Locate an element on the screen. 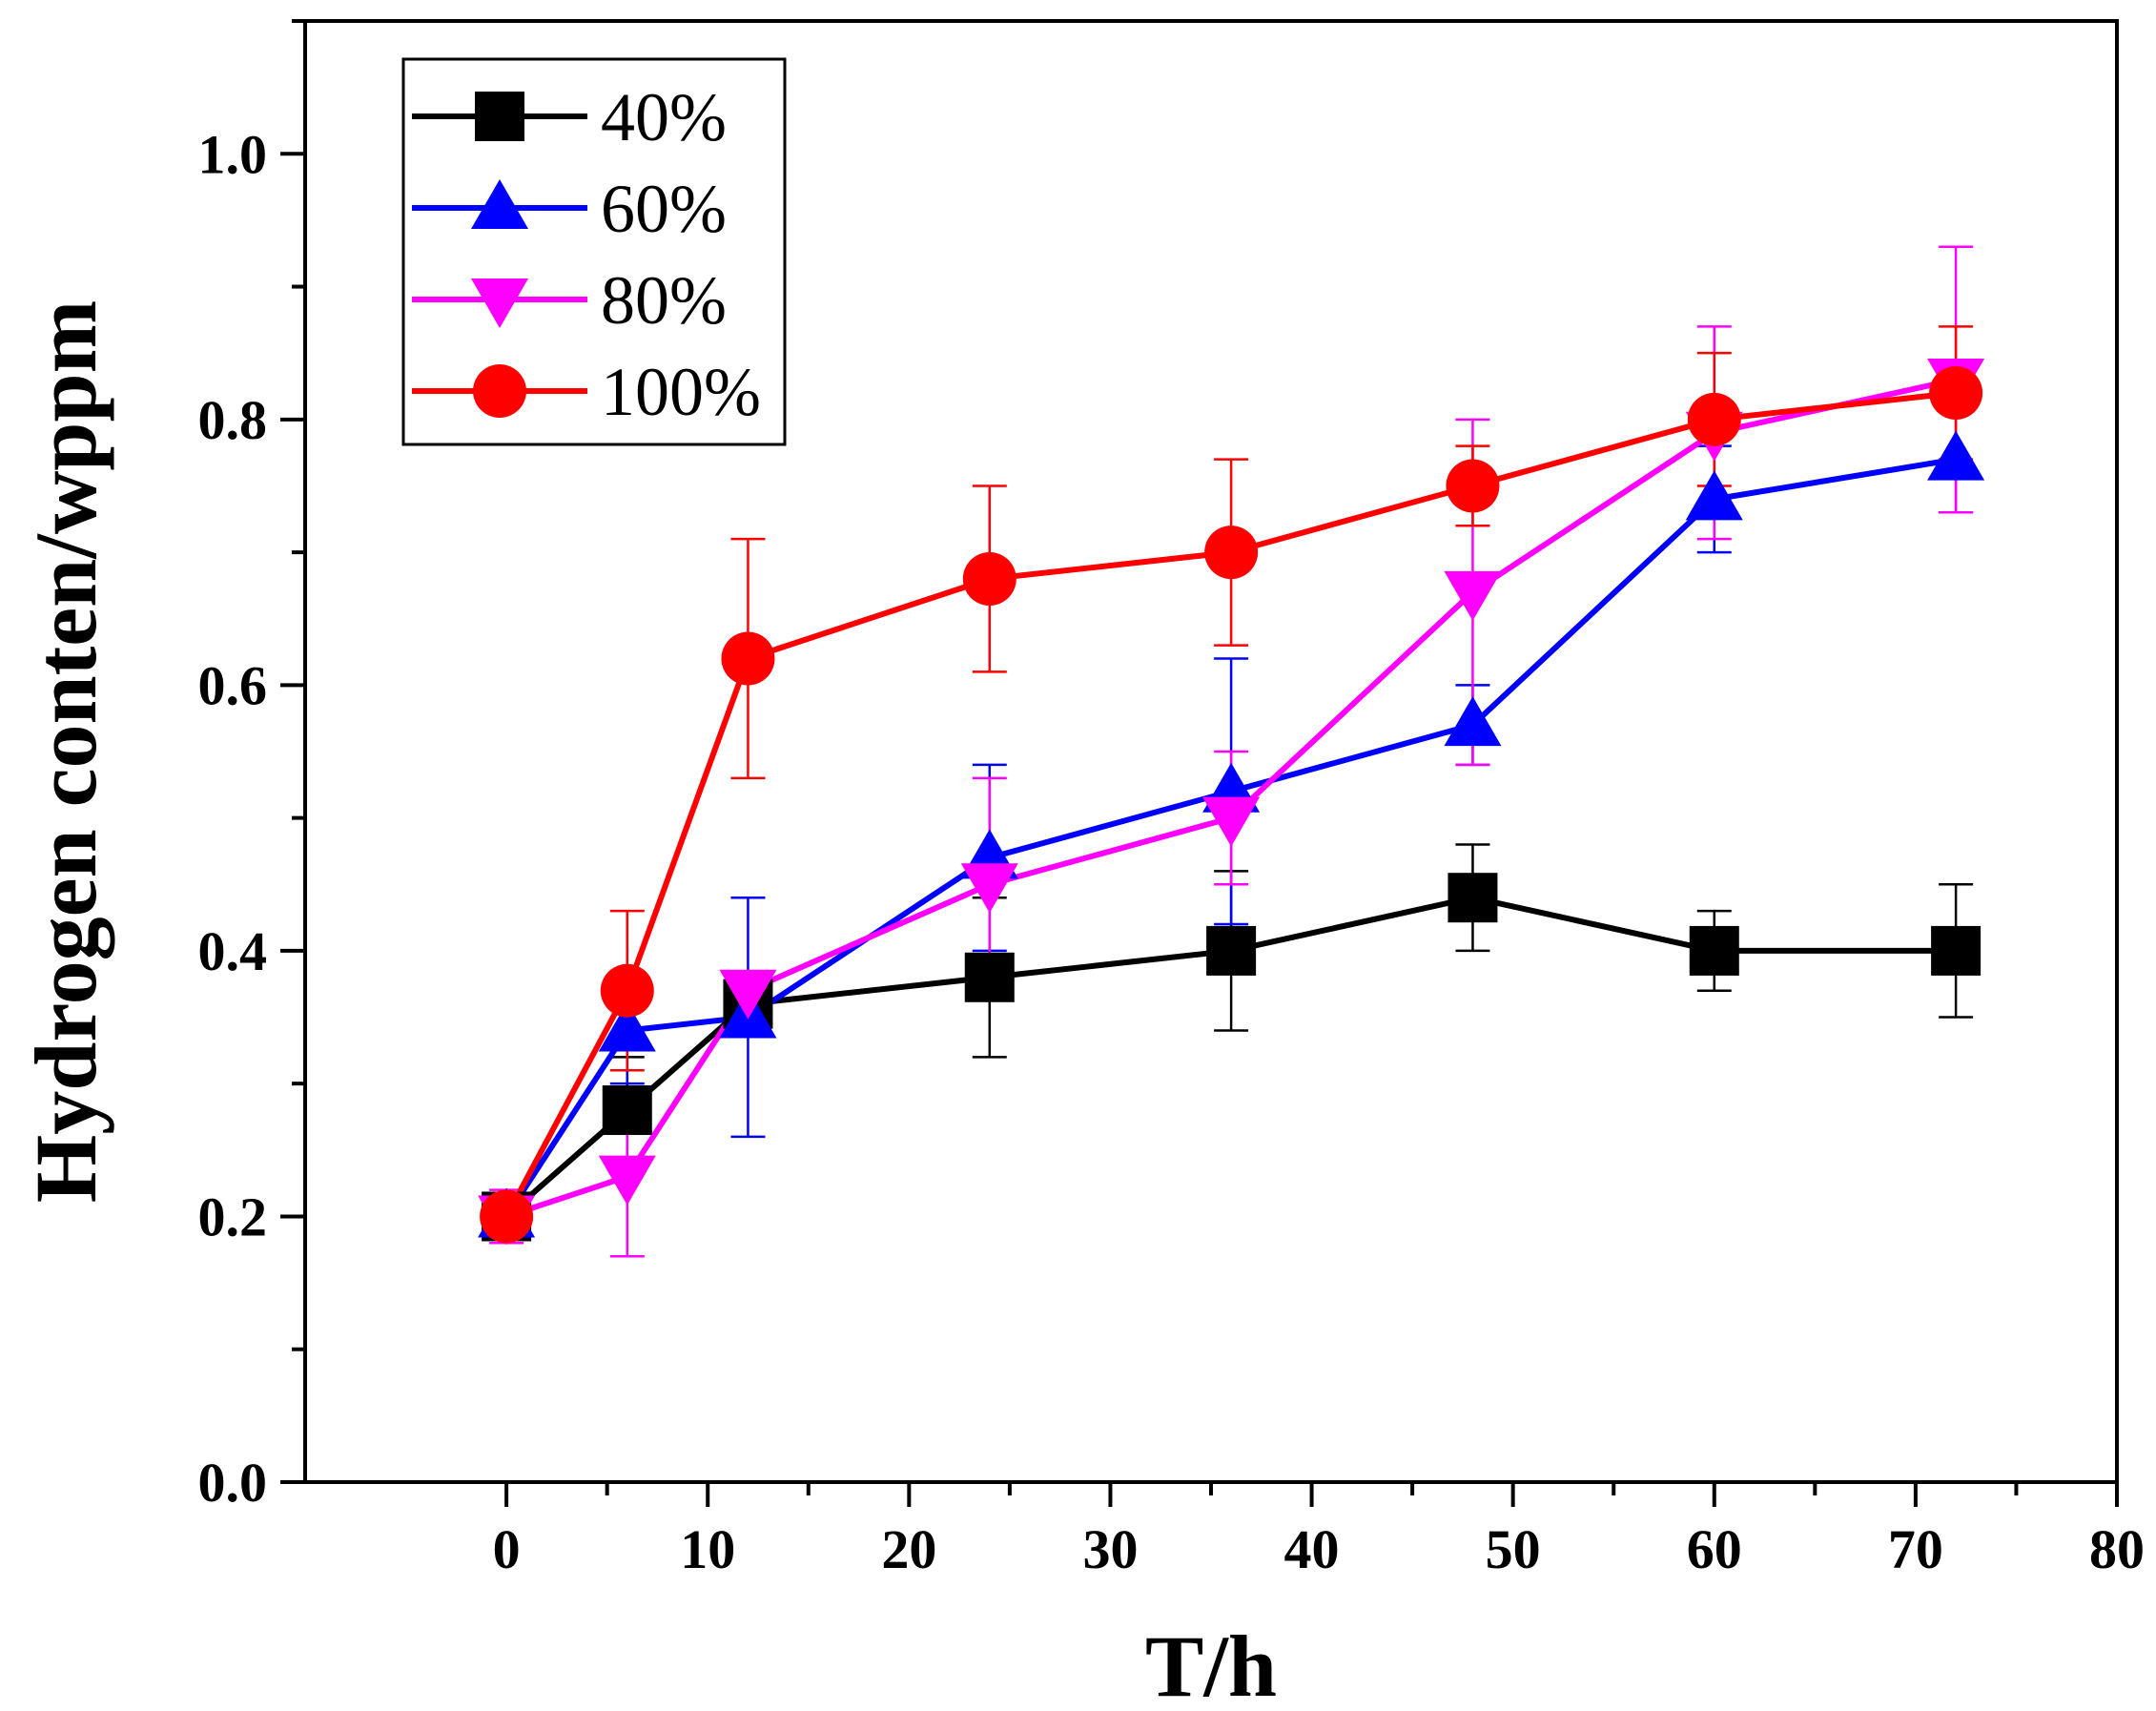 The width and height of the screenshot is (2156, 1711). x-tick-label: 70 is located at coordinates (1915, 1549).